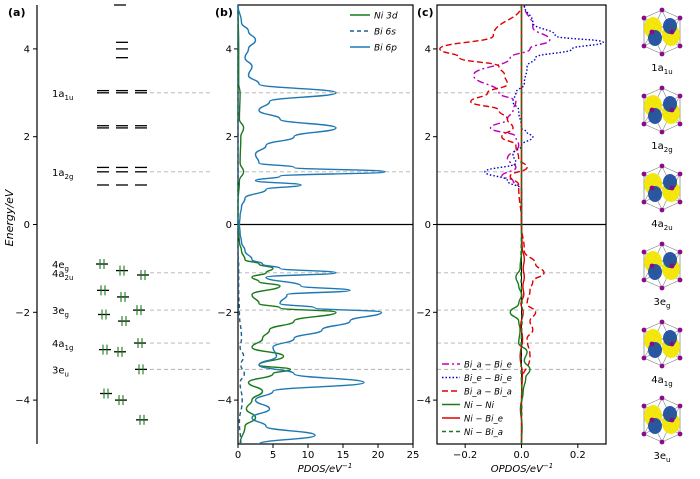 Image resolution: width=700 pixels, height=479 pixels. What do you see at coordinates (386, 17) in the screenshot?
I see `legend-label: Ni 3d` at bounding box center [386, 17].